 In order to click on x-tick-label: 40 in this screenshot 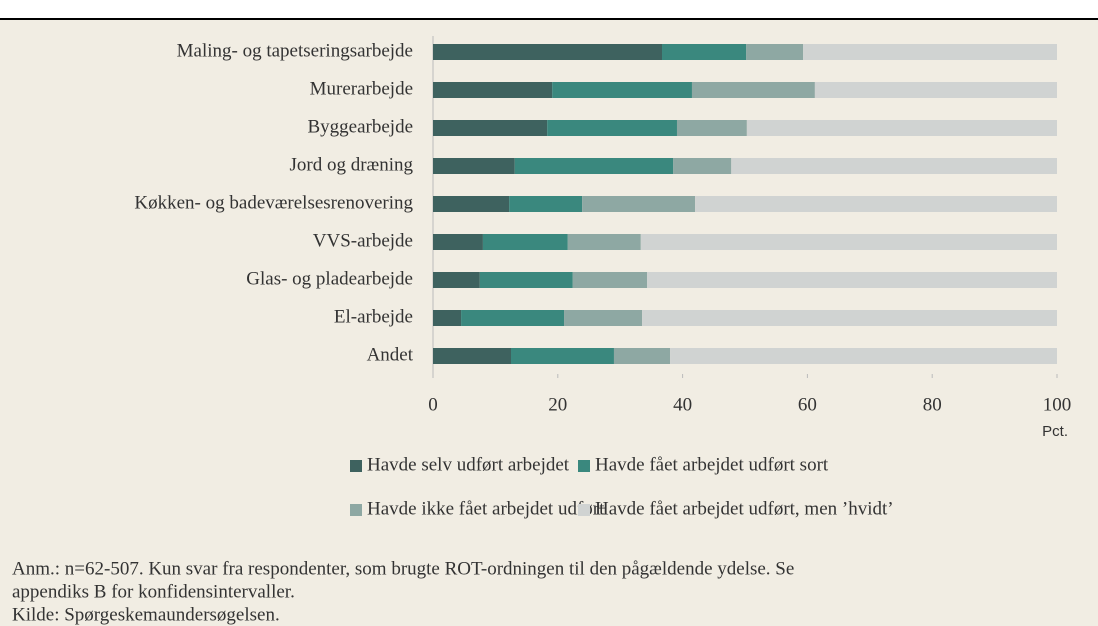, I will do `click(682, 404)`.